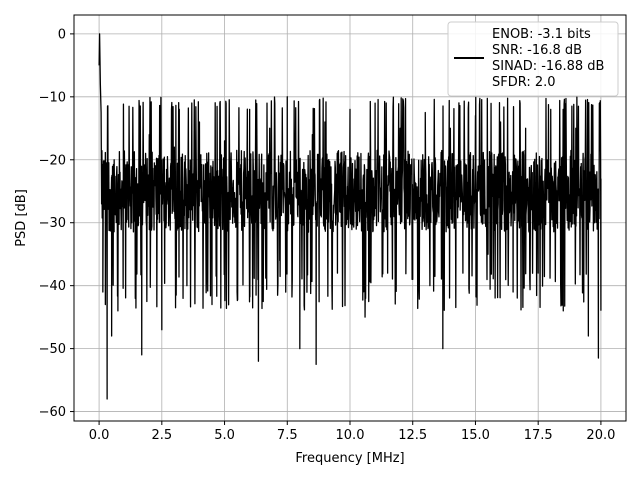 The width and height of the screenshot is (640, 480). What do you see at coordinates (52, 412) in the screenshot?
I see `y-tick-label: −60` at bounding box center [52, 412].